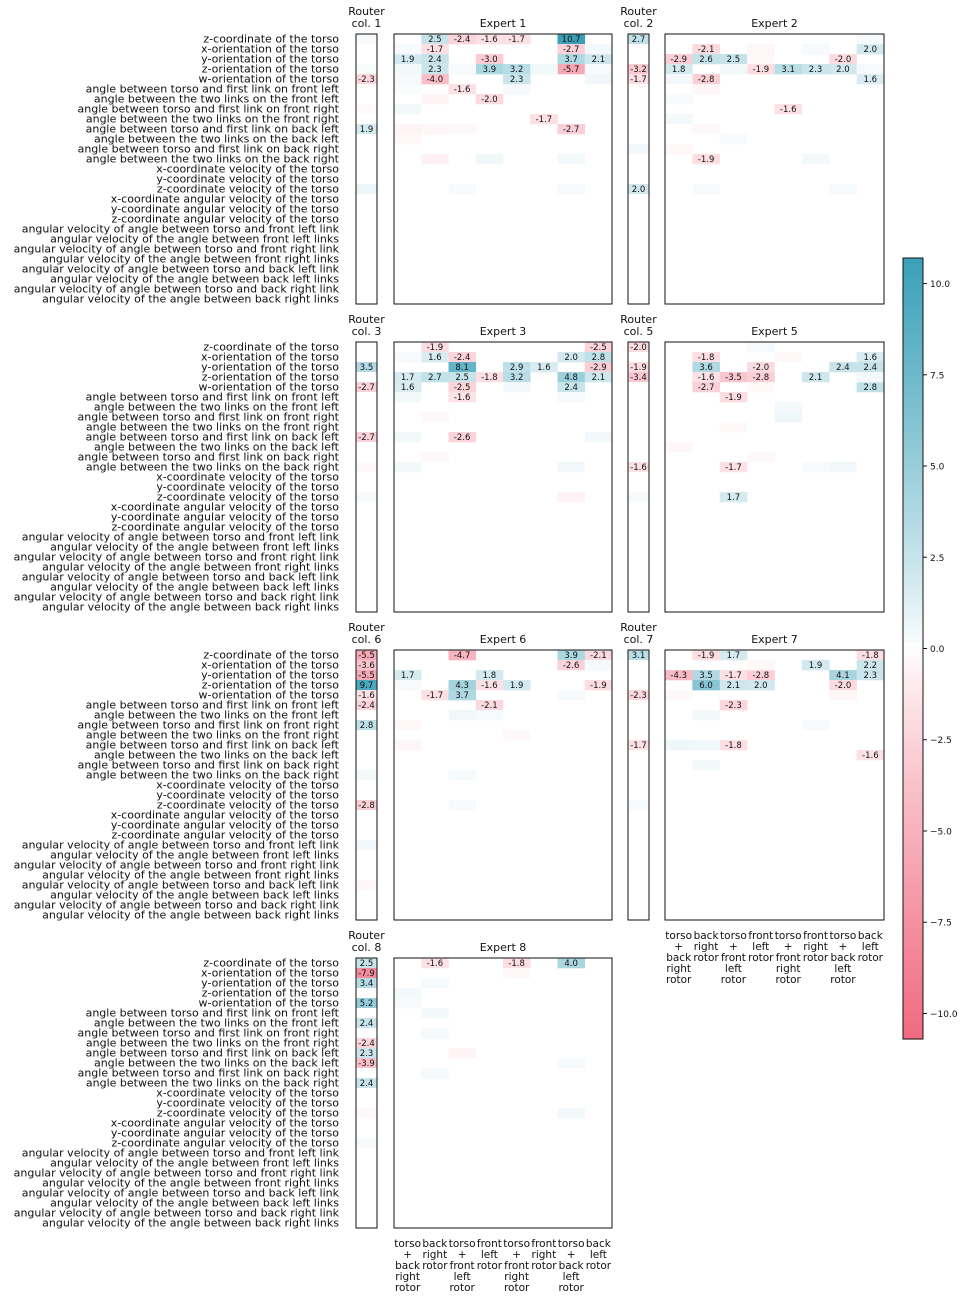 This screenshot has width=961, height=1298. Describe the element at coordinates (843, 70) in the screenshot. I see `expert-cell-label: 2.0` at that location.